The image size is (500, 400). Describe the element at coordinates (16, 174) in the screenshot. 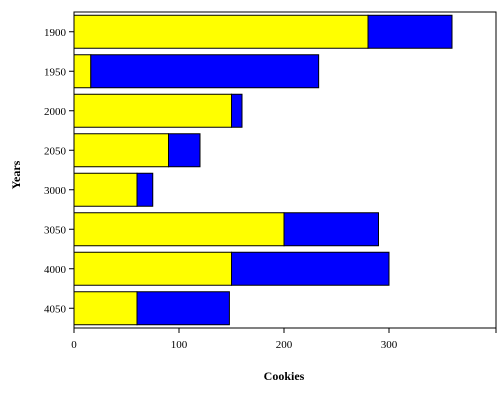

I see `y-axis-title: Years` at that location.